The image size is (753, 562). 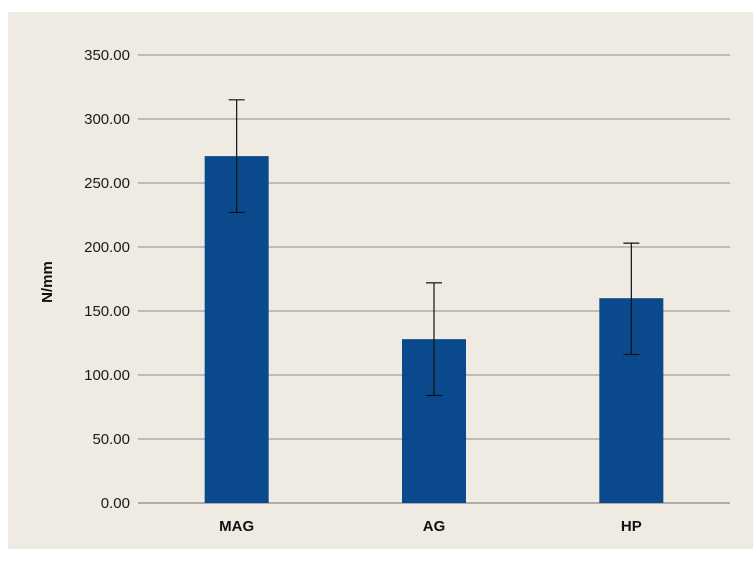 What do you see at coordinates (107, 311) in the screenshot?
I see `y-tick-label: 150.00` at bounding box center [107, 311].